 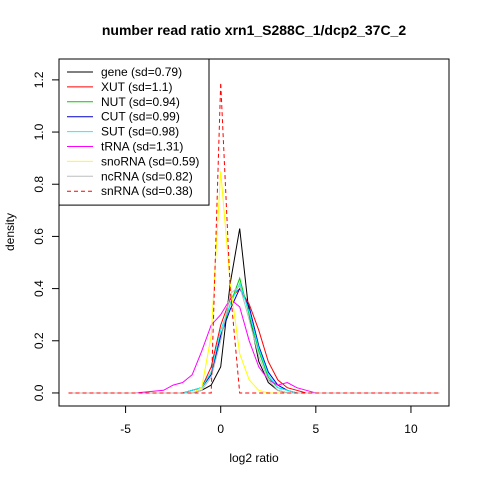 I want to click on legend-entry: gene (sd=0.79), so click(x=141, y=72).